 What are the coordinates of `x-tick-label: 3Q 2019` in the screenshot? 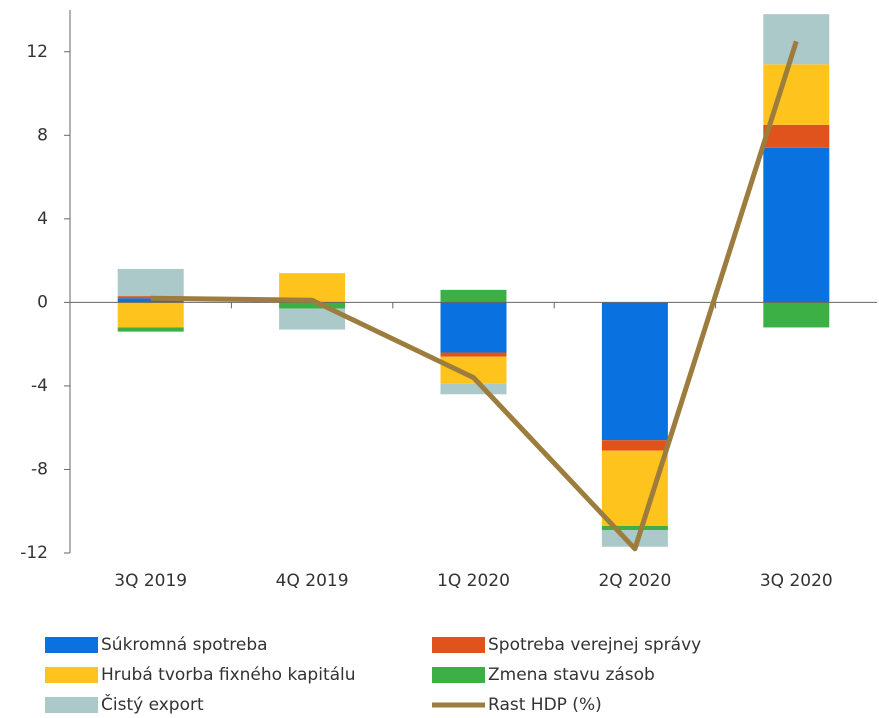 It's located at (150, 581).